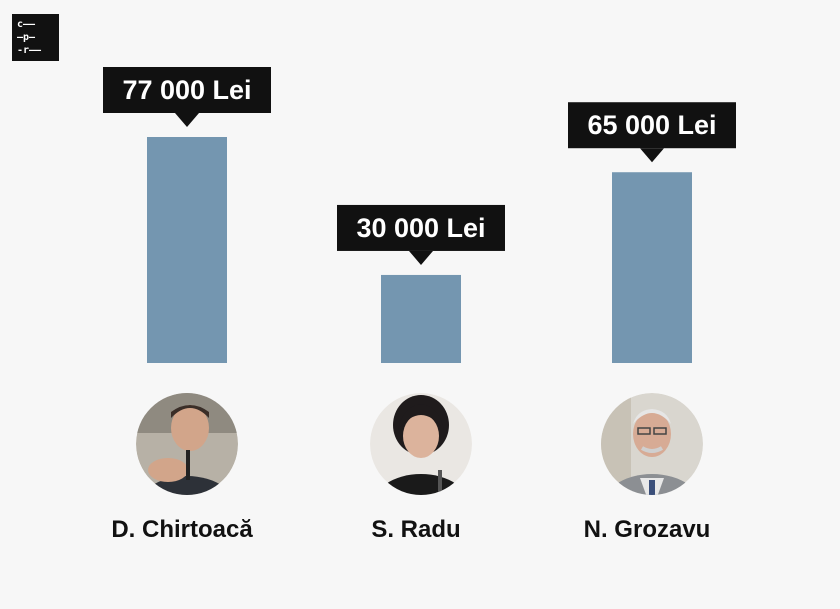  I want to click on data-label-1: 30 000 Lei, so click(420, 228).